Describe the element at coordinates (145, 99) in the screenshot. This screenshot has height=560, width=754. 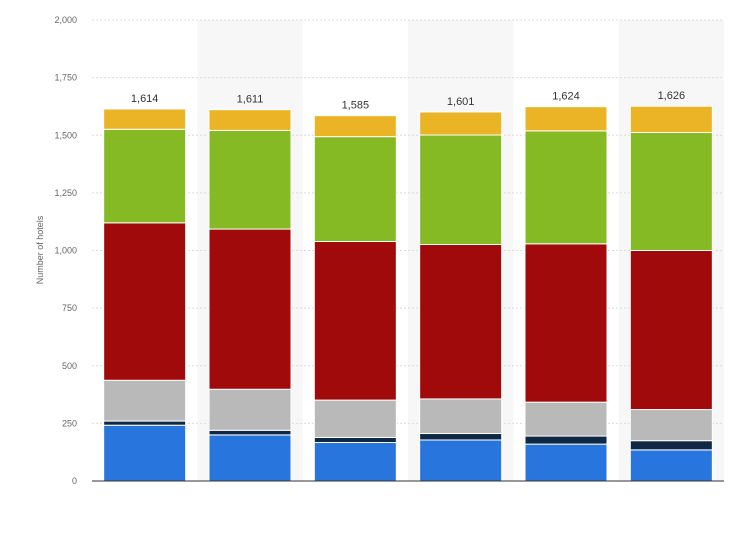
I see `total-label: 1,614` at that location.